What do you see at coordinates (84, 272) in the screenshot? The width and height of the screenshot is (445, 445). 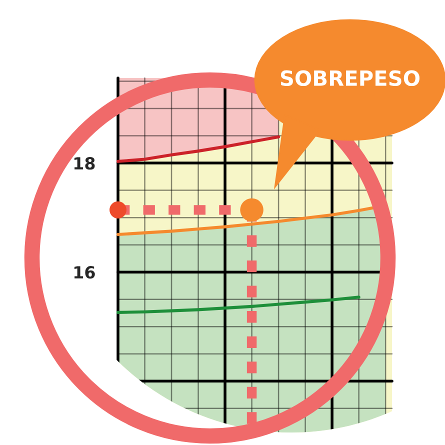 I see `y-tick-label: 16` at bounding box center [84, 272].